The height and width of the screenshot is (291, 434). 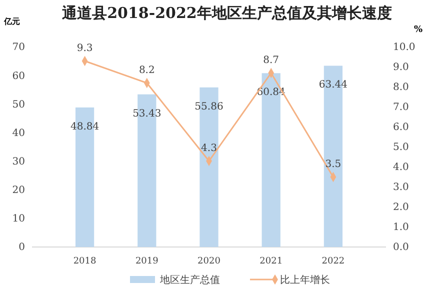 What do you see at coordinates (401, 188) in the screenshot?
I see `y2-tick-label: 3.0` at bounding box center [401, 188].